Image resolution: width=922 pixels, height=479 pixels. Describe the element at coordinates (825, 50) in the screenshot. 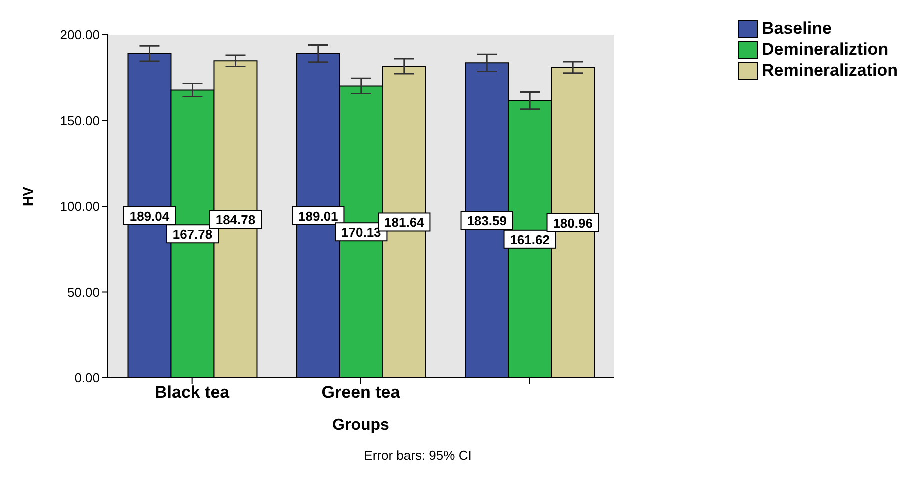

I see `legend-label: Demineraliztion` at that location.